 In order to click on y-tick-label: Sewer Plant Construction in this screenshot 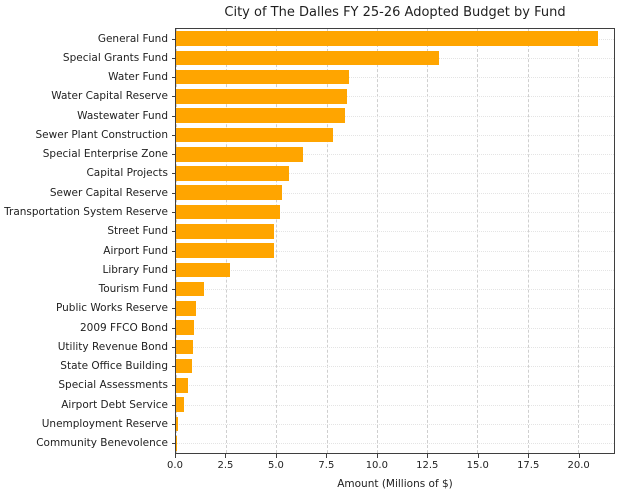, I will do `click(101, 134)`.